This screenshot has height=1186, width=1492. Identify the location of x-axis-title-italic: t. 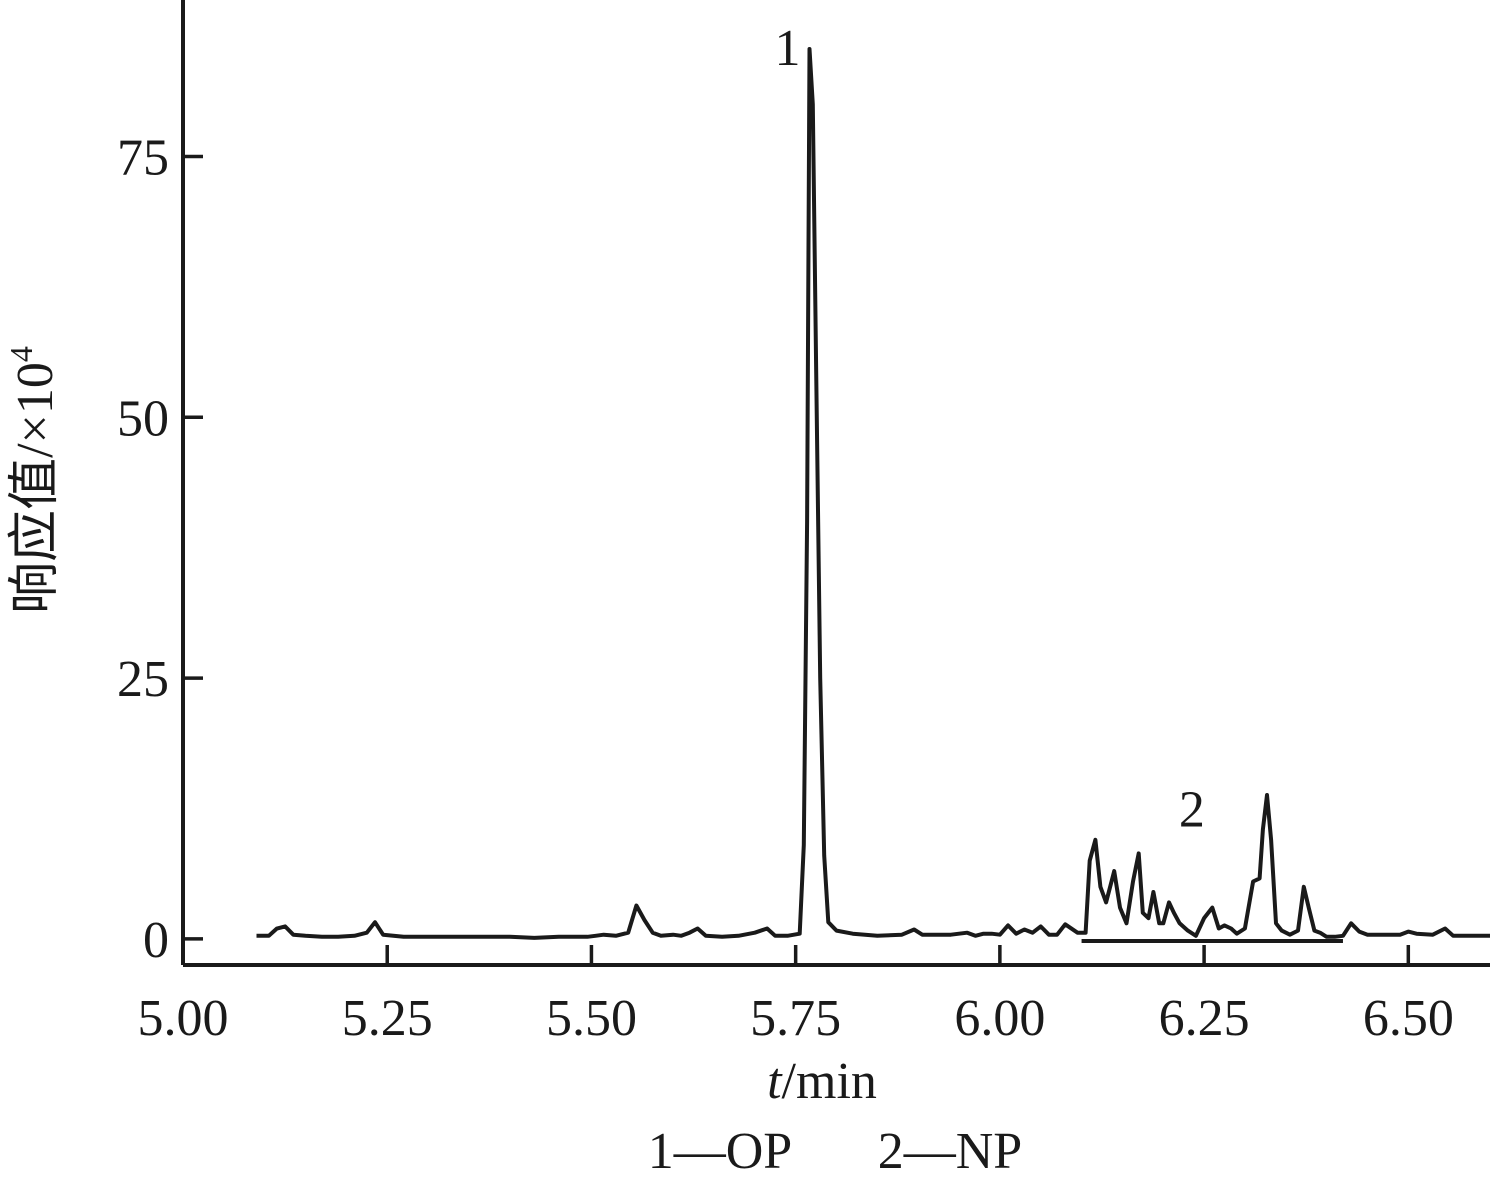
(775, 1081).